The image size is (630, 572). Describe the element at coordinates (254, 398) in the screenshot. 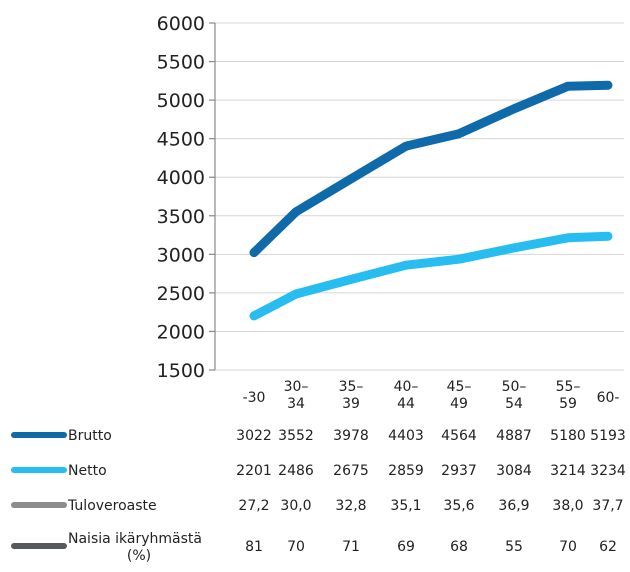

I see `x-tick-label: -30` at that location.